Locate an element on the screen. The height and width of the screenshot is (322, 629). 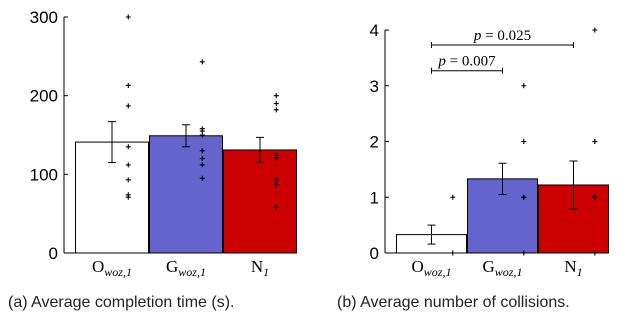
caption-a: (a) Average completion time (s). is located at coordinates (121, 302).